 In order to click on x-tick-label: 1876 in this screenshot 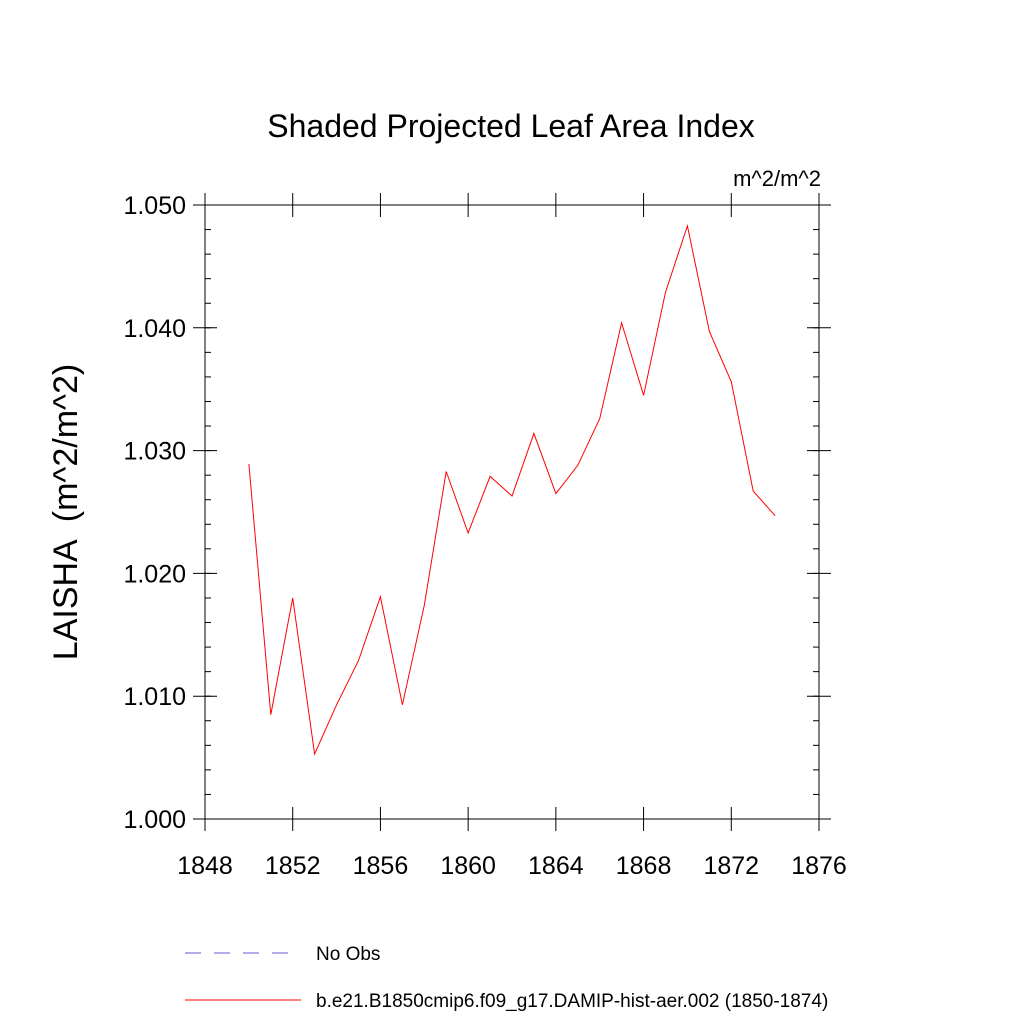, I will do `click(819, 866)`.